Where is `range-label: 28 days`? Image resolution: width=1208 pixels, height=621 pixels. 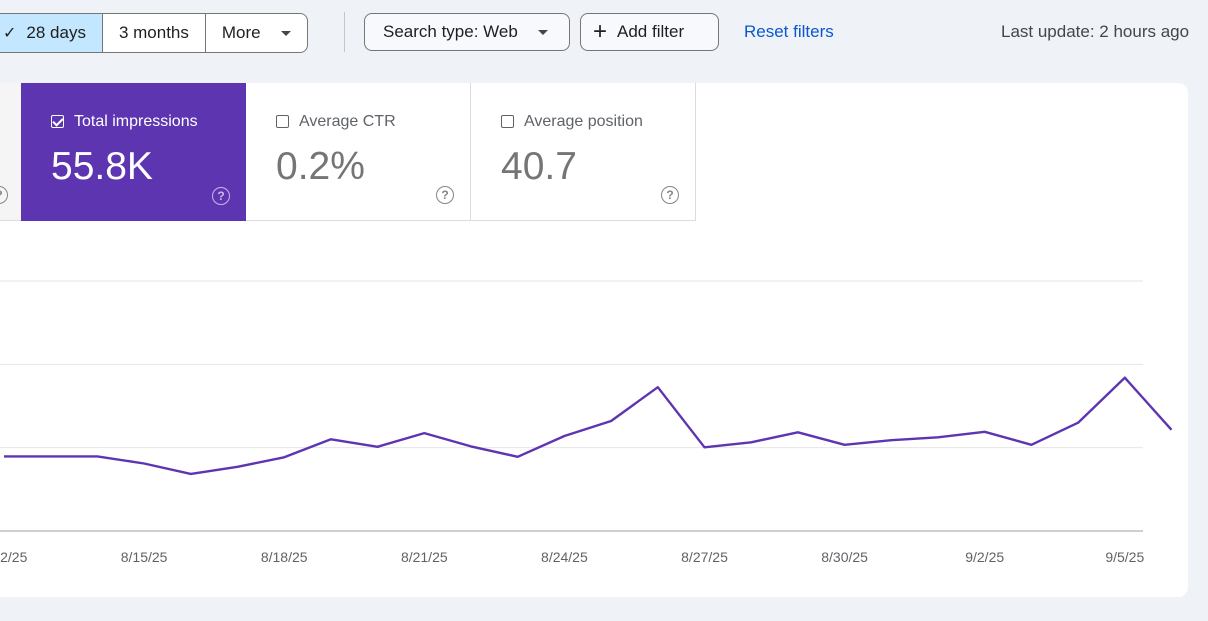 range-label: 28 days is located at coordinates (56, 32).